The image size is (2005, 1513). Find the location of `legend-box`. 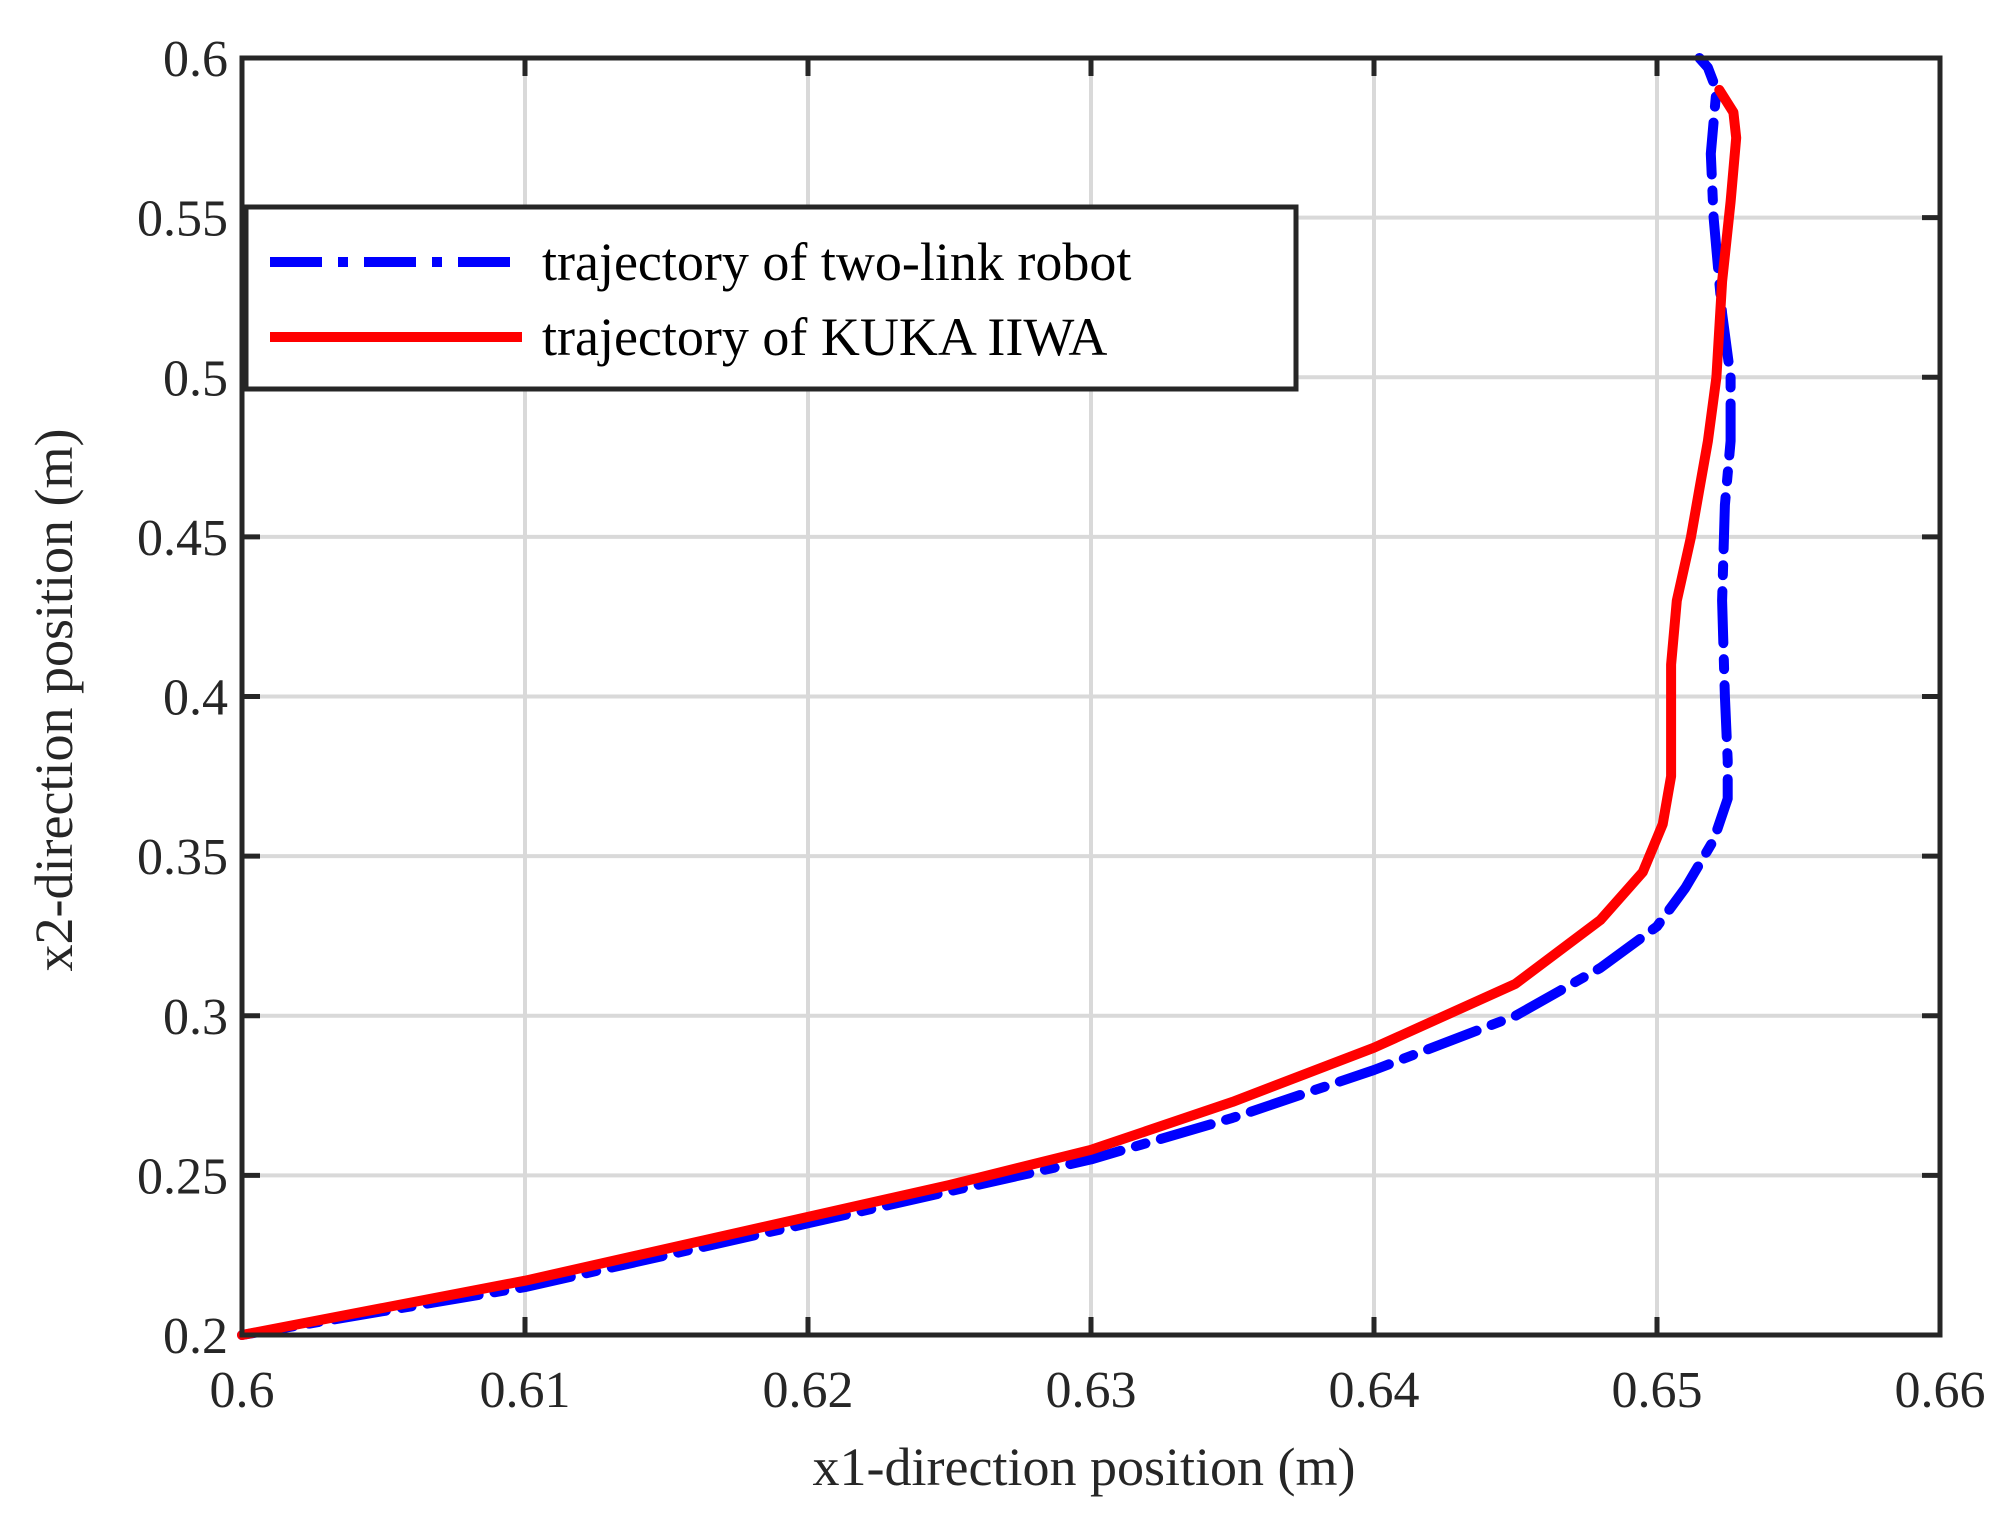

legend-box is located at coordinates (771, 298).